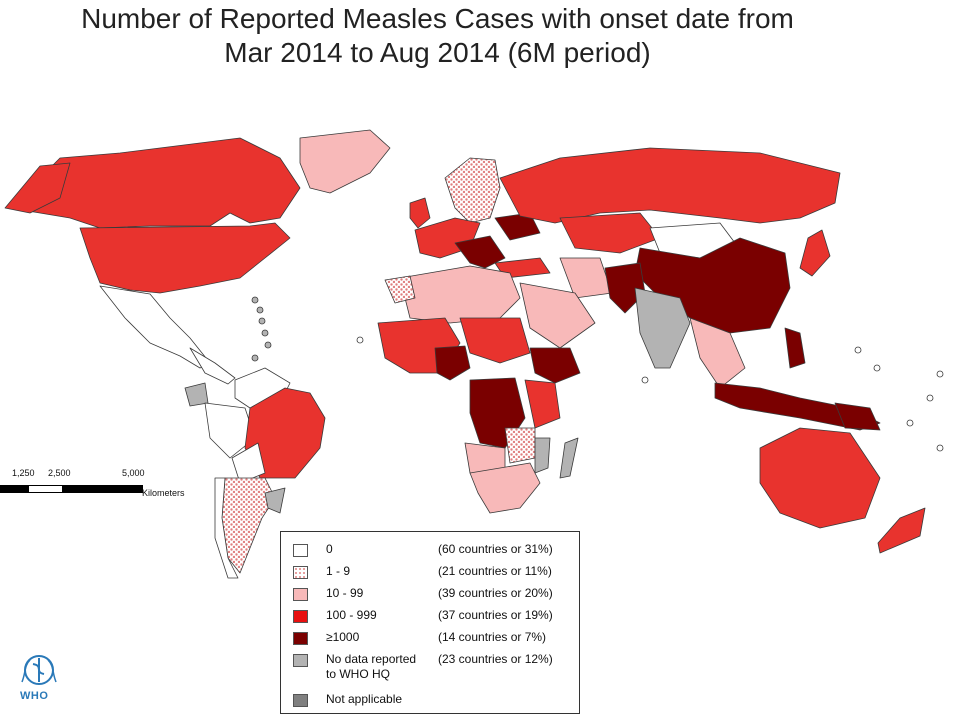  I want to click on legend-share: (60 countries or 31%), so click(495, 549).